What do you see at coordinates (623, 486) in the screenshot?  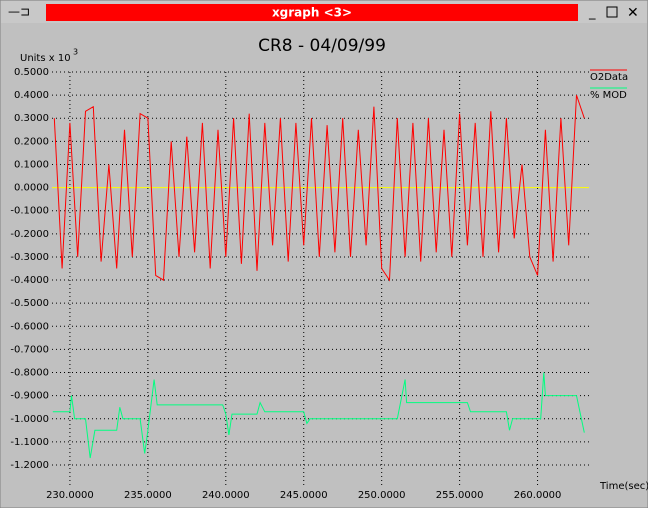 I see `x-axis-label: Time(sec)` at bounding box center [623, 486].